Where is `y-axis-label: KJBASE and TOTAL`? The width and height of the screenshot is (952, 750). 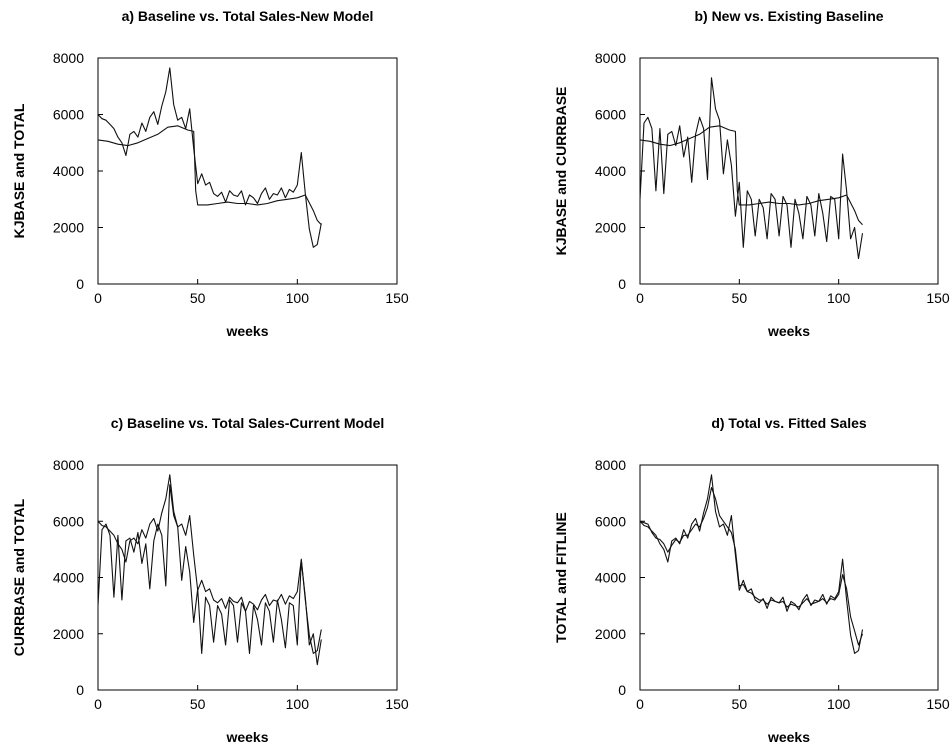 y-axis-label: KJBASE and TOTAL is located at coordinates (19, 170).